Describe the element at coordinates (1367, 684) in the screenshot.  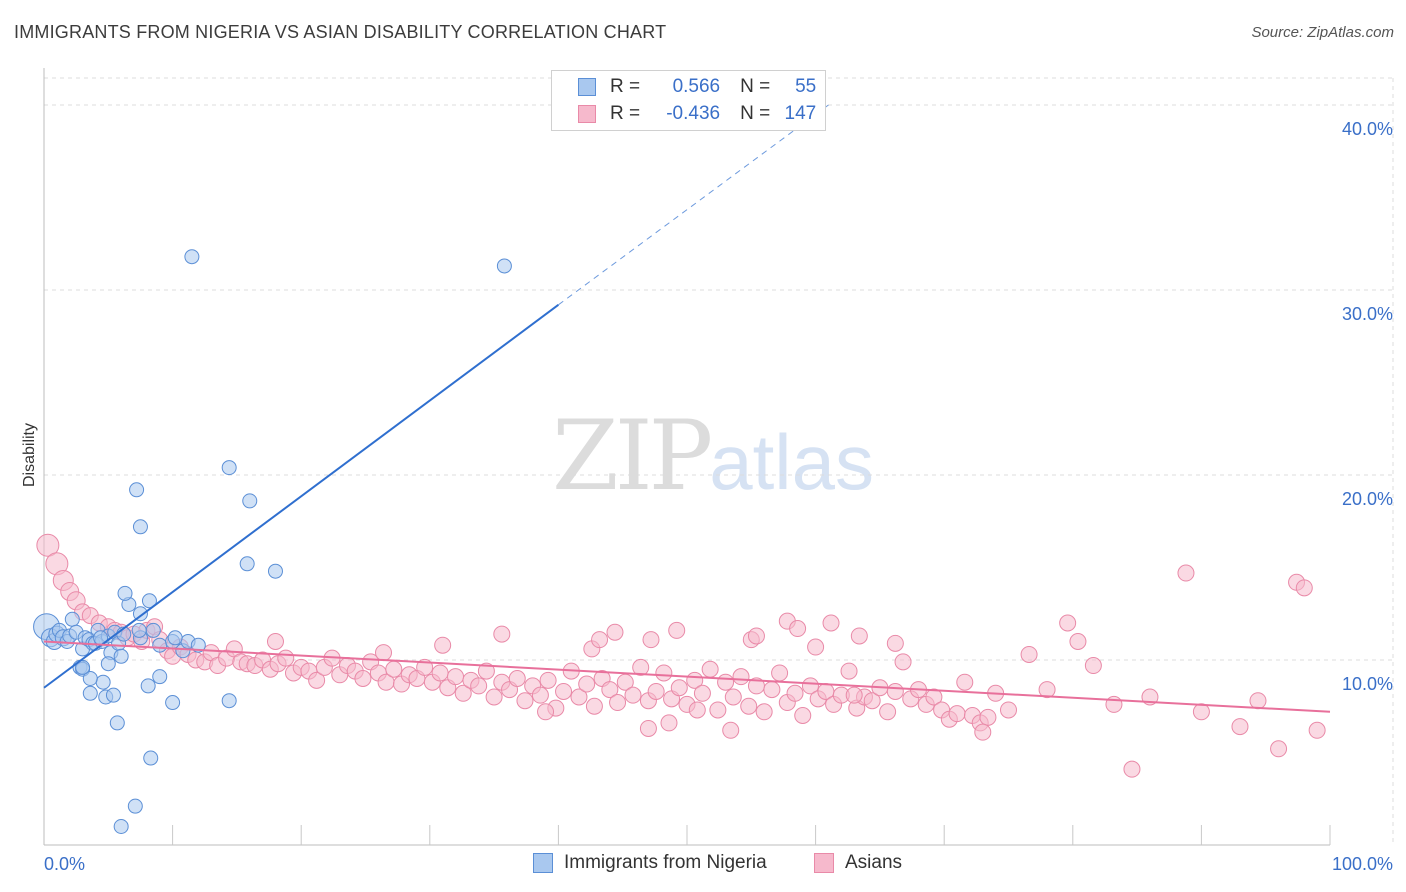
I see `y-tick-label: 10.0%` at that location.